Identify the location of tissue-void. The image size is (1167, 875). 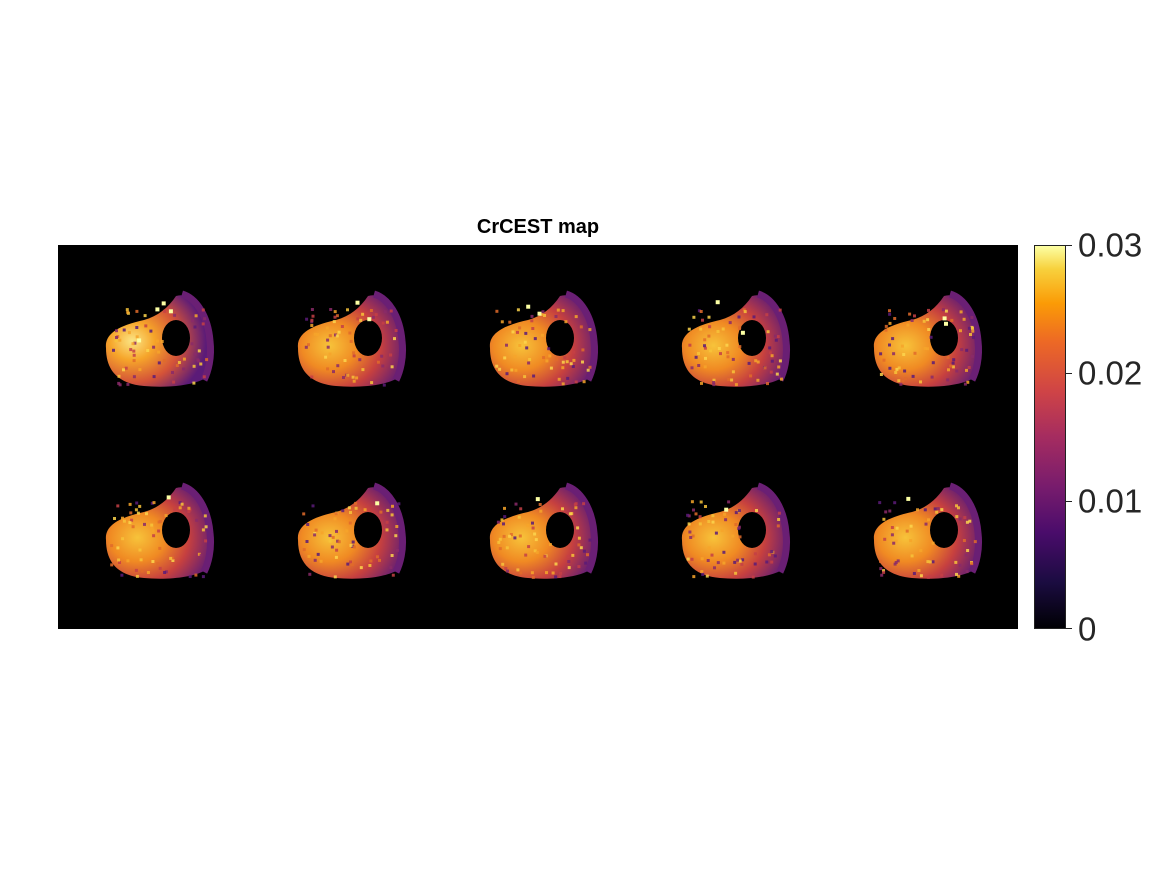
(176, 338).